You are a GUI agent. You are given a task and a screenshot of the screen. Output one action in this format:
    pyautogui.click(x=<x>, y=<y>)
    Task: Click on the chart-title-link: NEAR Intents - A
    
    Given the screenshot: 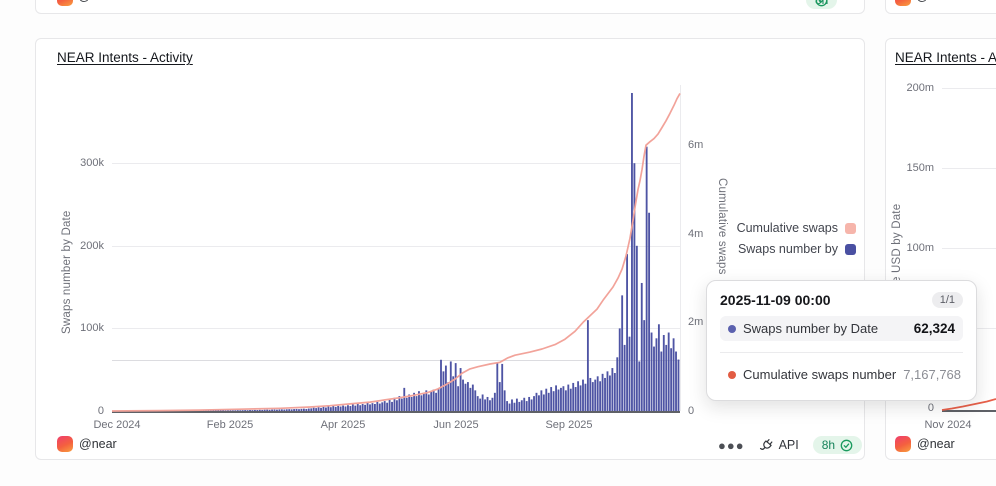 What is the action you would take?
    pyautogui.click(x=945, y=57)
    